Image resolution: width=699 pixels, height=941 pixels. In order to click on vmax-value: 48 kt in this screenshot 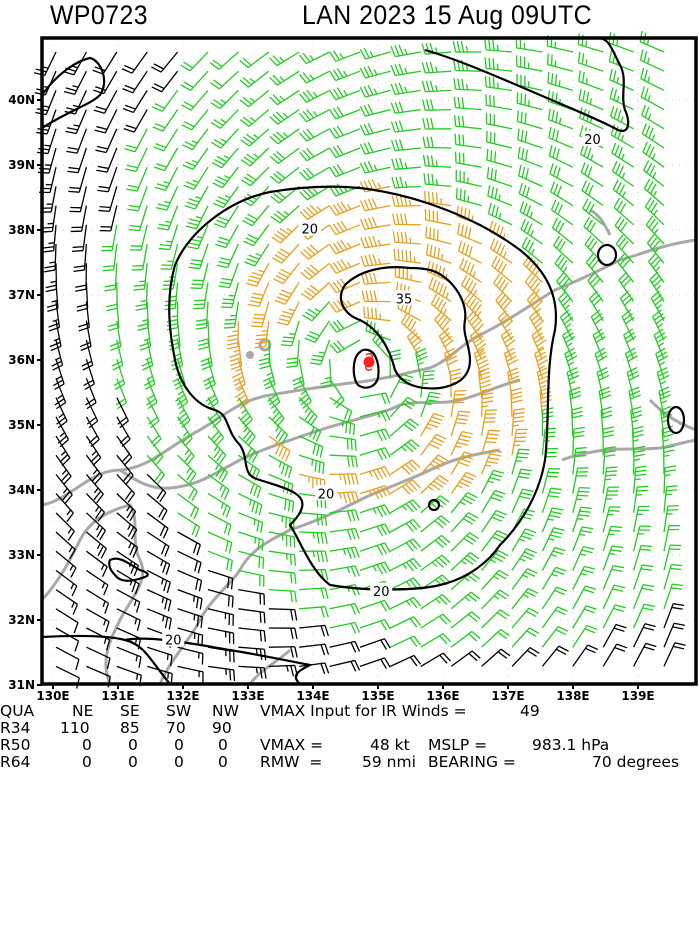, I will do `click(390, 745)`.